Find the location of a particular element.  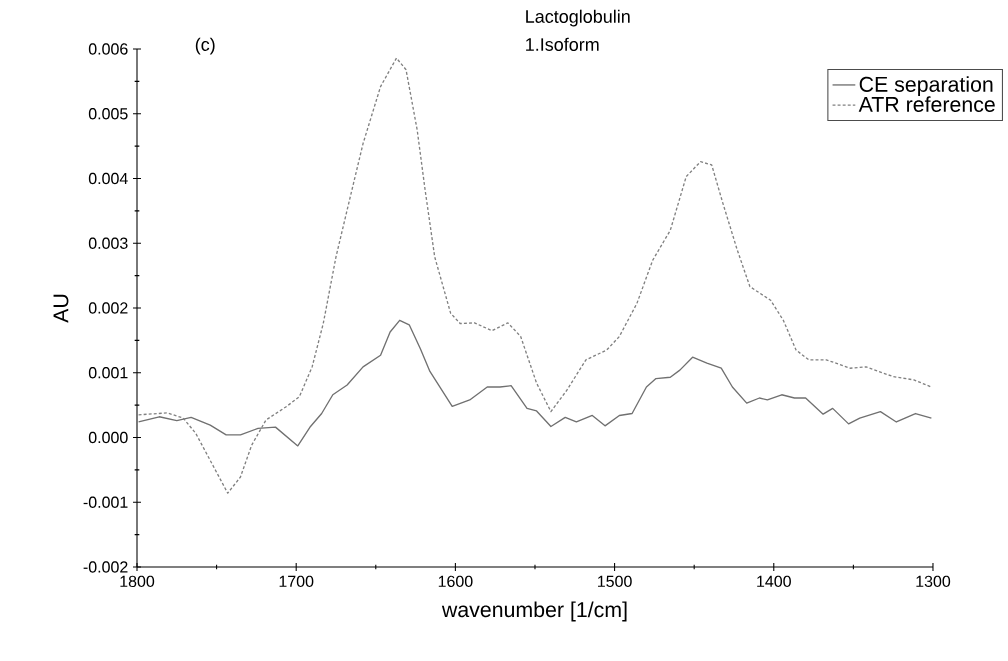

y-tick-label: 0.003 is located at coordinates (108, 243).